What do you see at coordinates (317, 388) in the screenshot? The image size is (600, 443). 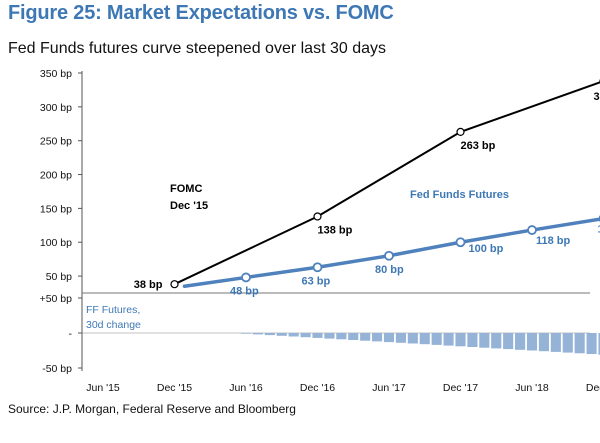 I see `x-tick-label: Dec '16` at bounding box center [317, 388].